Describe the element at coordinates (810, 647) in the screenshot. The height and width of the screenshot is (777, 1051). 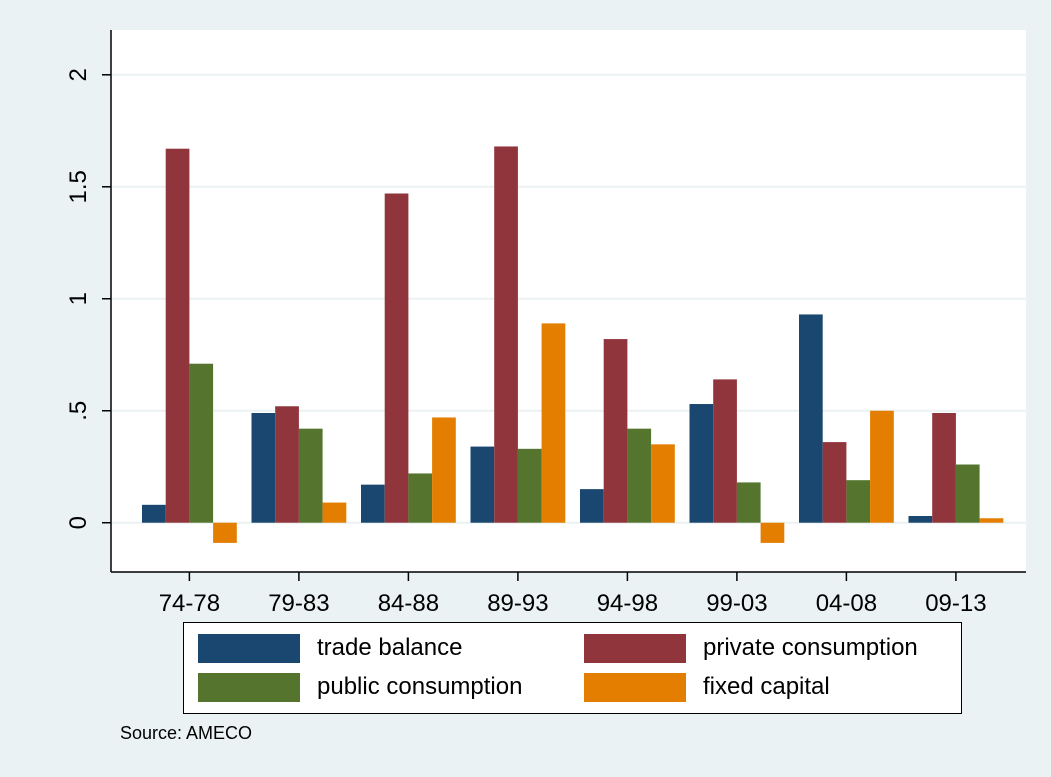
I see `legend-label: private consumption` at that location.